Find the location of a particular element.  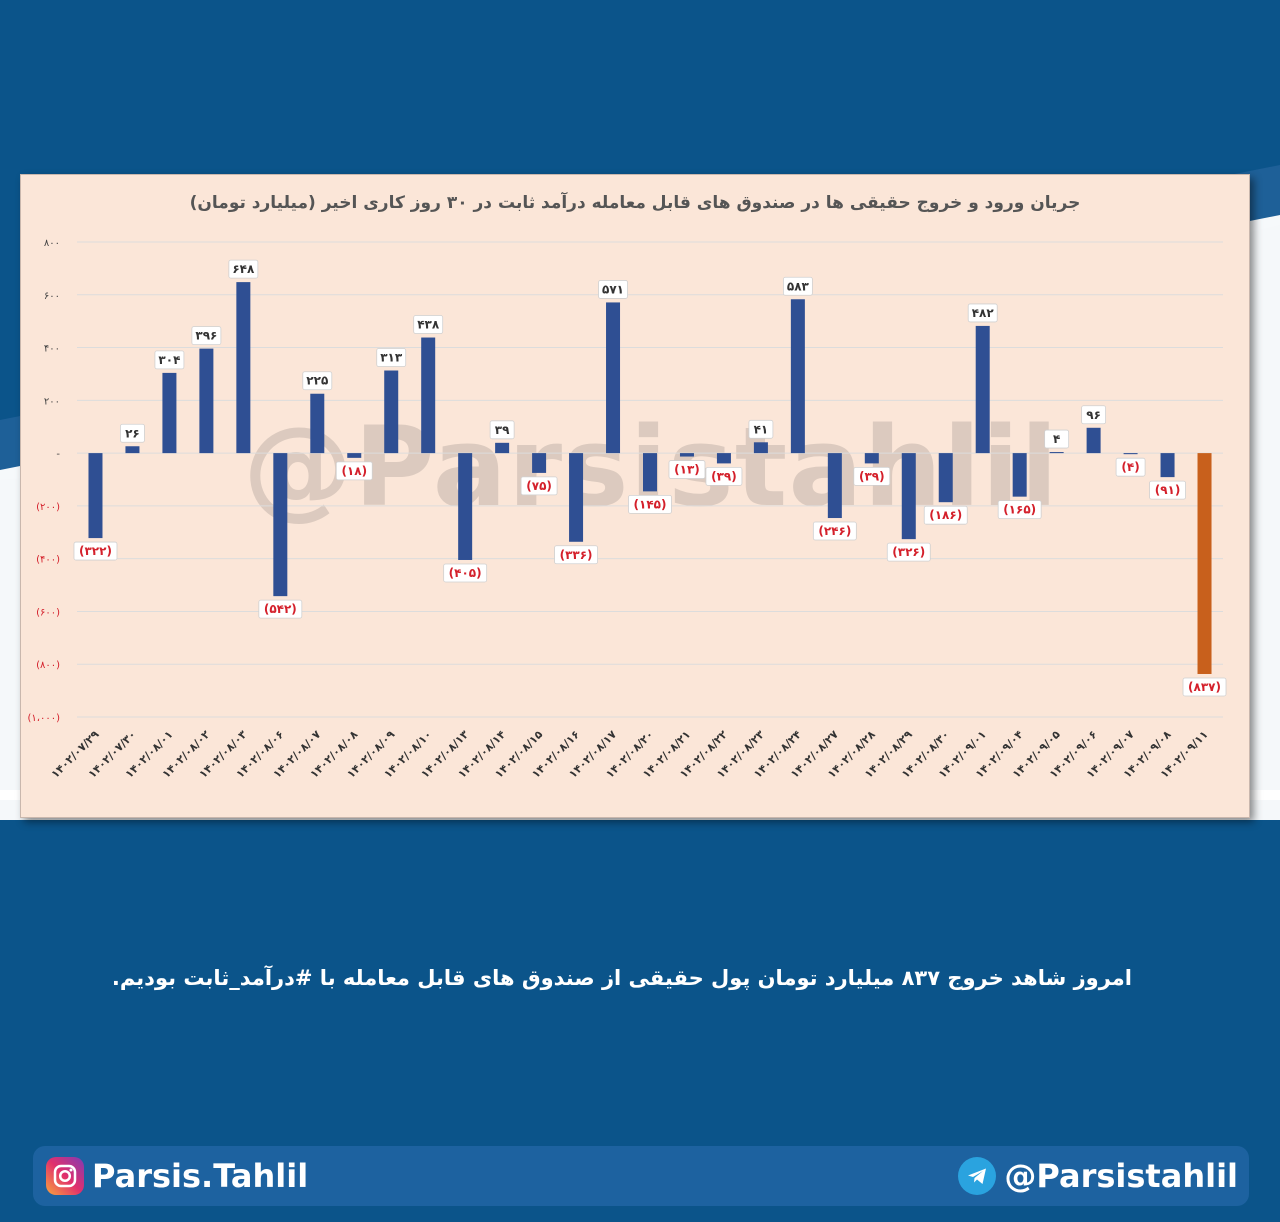

data-label: (۳۳۶) is located at coordinates (576, 555).